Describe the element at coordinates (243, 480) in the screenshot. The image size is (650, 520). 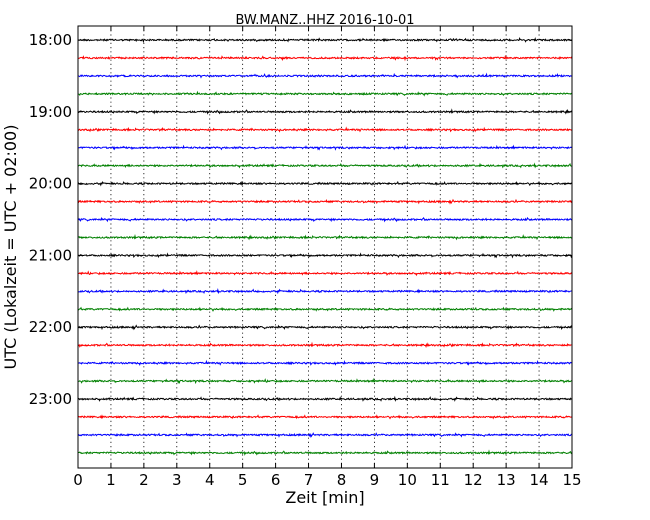
I see `x-tick-label: 5` at that location.